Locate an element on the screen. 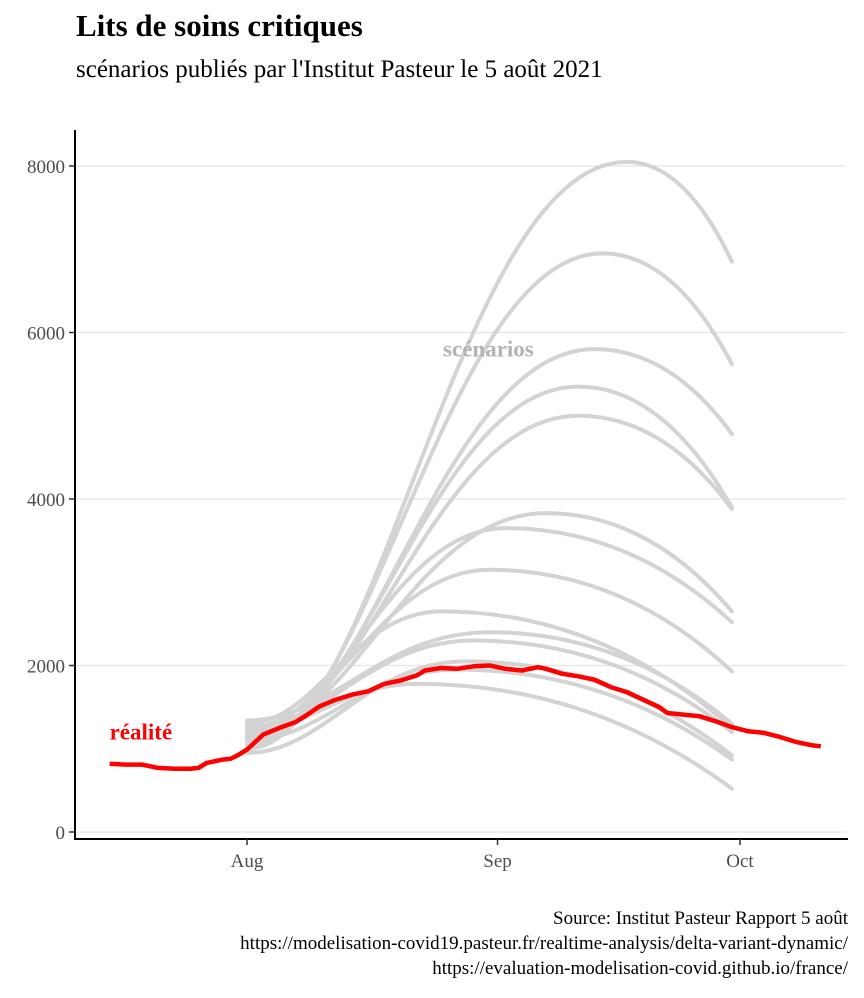 The height and width of the screenshot is (998, 864). y-tick-label-4000: 4000 is located at coordinates (46, 500).